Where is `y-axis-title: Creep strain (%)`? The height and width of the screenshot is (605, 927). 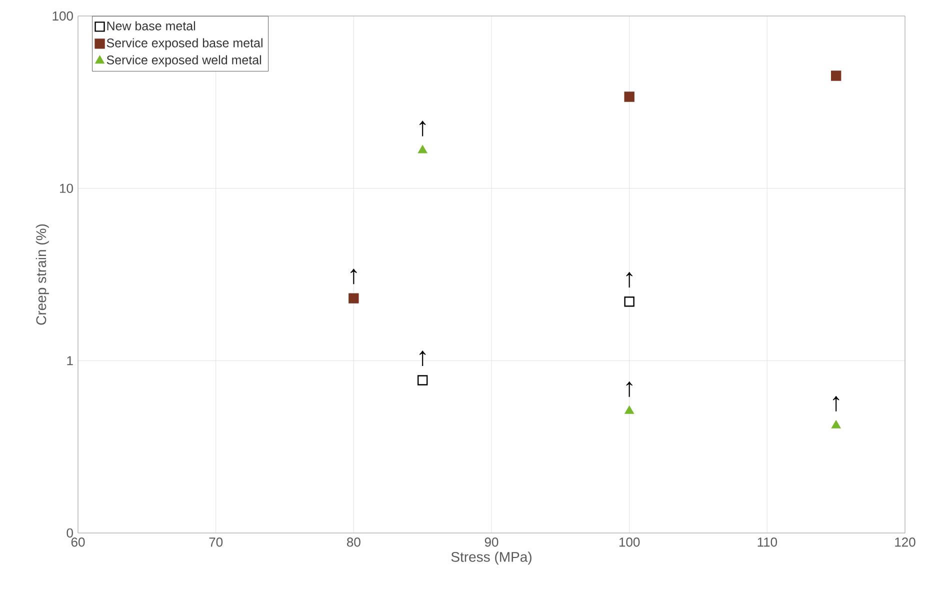 y-axis-title: Creep strain (%) is located at coordinates (42, 274).